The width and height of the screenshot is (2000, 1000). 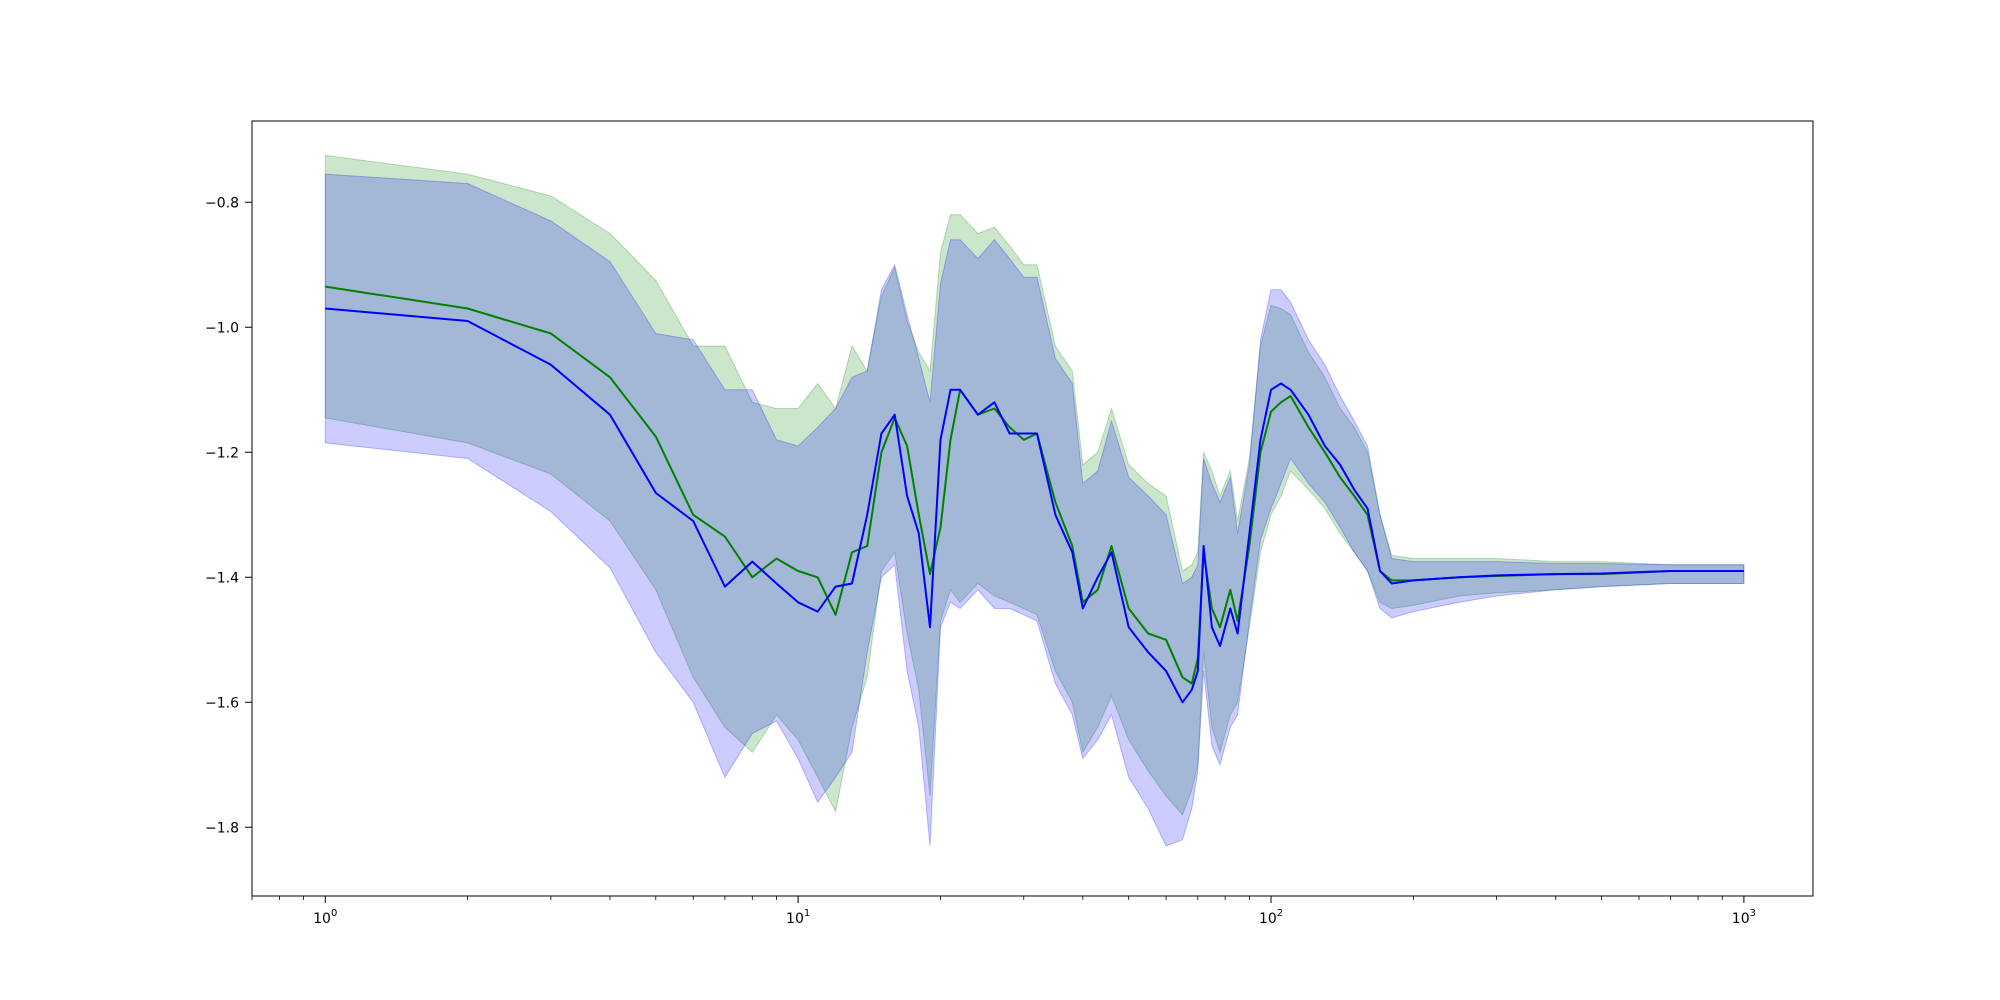 I want to click on x-tick-label: 10², so click(x=1271, y=917).